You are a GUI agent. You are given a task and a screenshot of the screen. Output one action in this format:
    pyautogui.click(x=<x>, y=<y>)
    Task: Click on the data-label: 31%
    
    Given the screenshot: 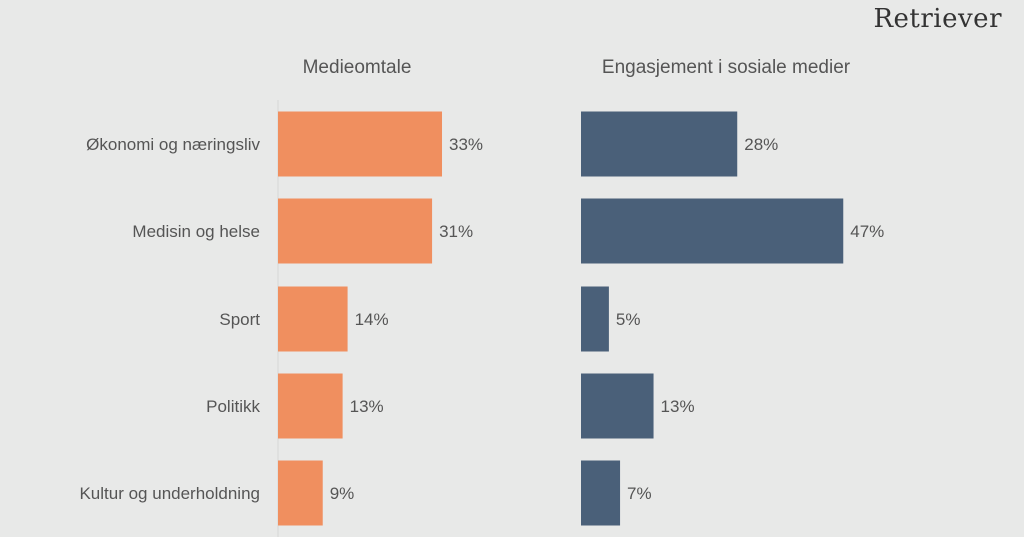 What is the action you would take?
    pyautogui.click(x=456, y=231)
    